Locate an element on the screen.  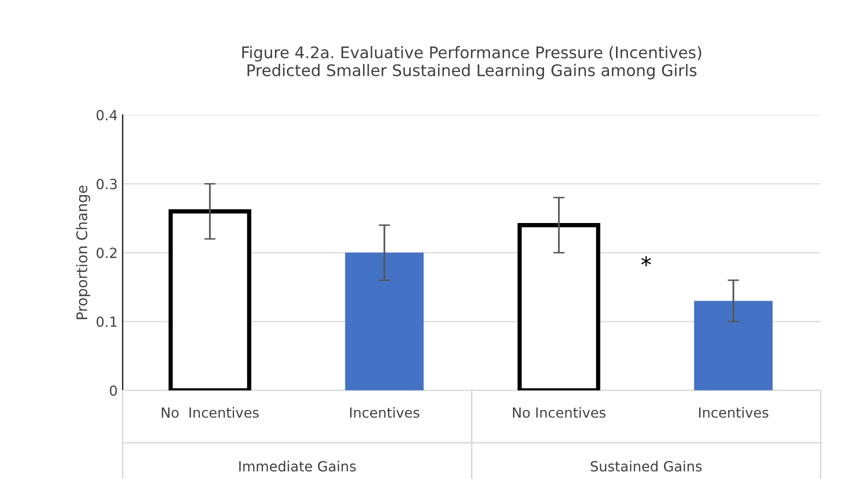
annotation: * is located at coordinates (646, 261).